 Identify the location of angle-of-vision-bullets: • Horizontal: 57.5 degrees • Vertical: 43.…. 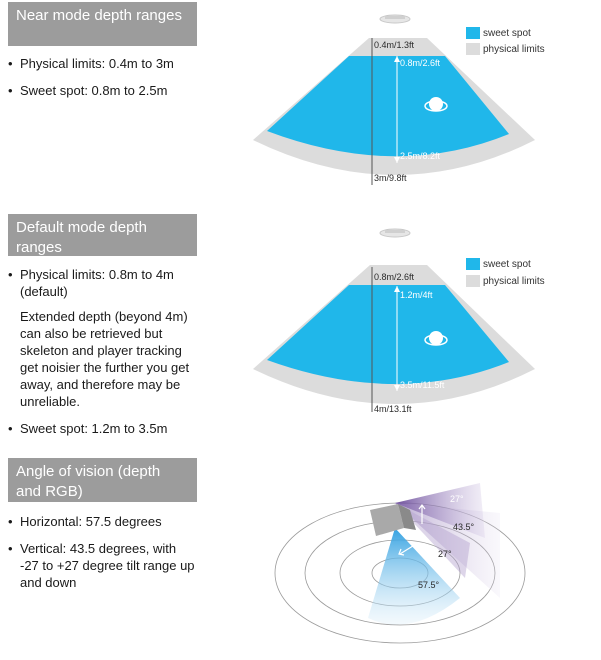
(103, 557).